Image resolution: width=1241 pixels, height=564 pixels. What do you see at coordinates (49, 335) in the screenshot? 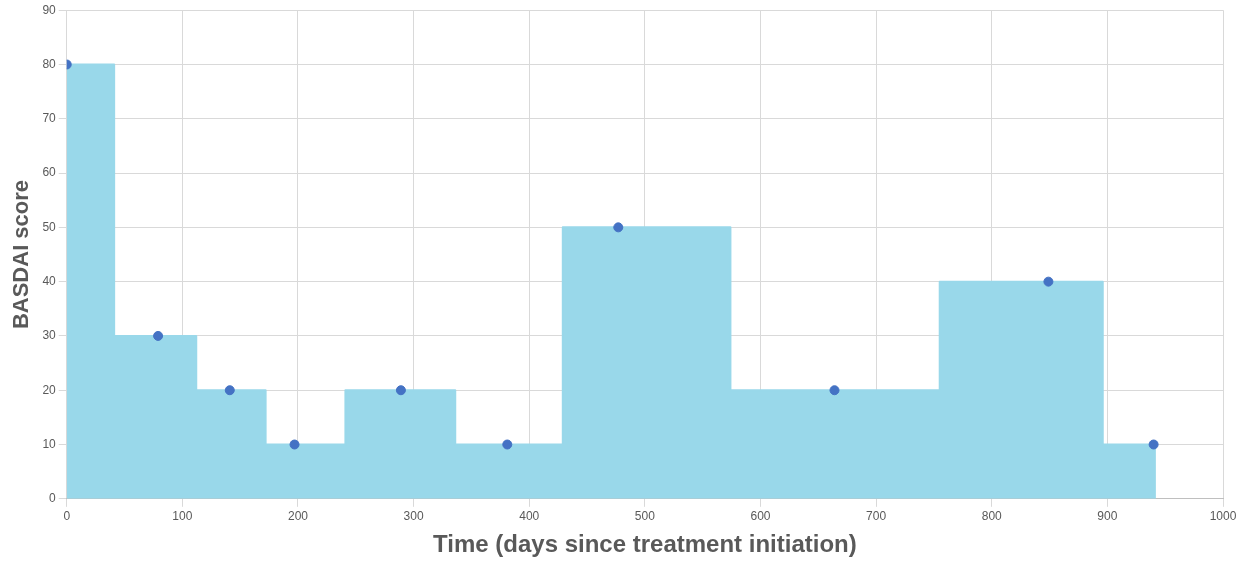
I see `y-tick-label: 30` at bounding box center [49, 335].